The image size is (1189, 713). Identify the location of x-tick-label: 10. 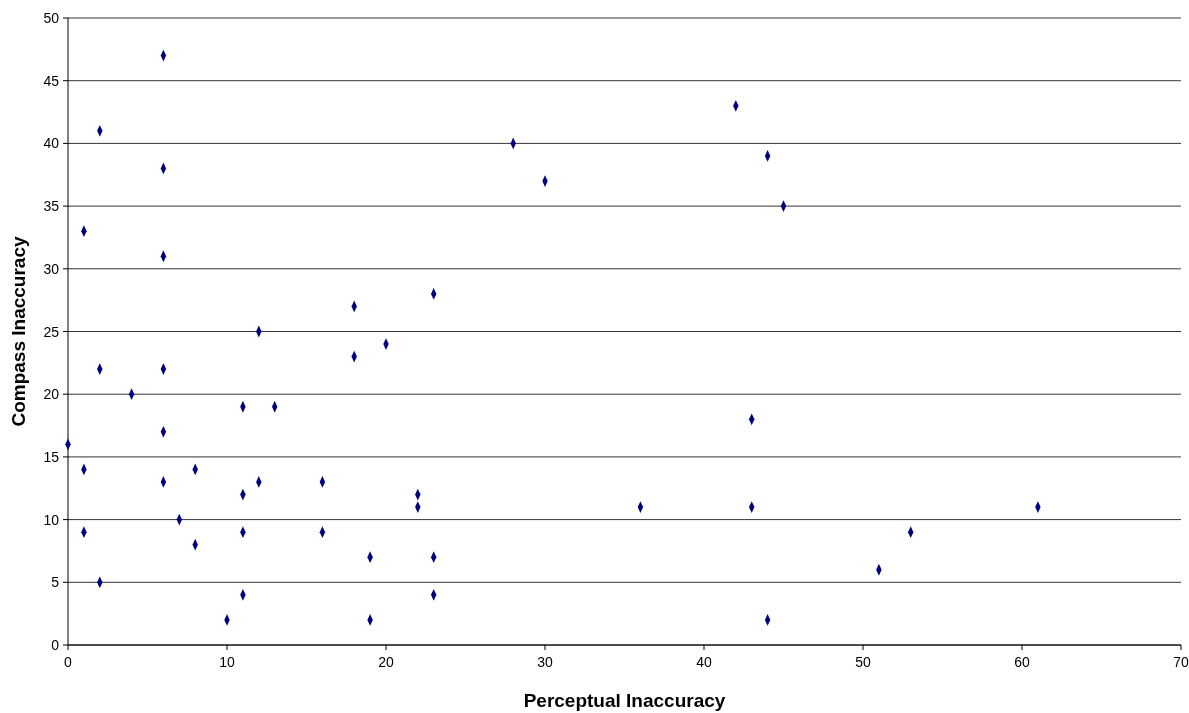
(227, 662).